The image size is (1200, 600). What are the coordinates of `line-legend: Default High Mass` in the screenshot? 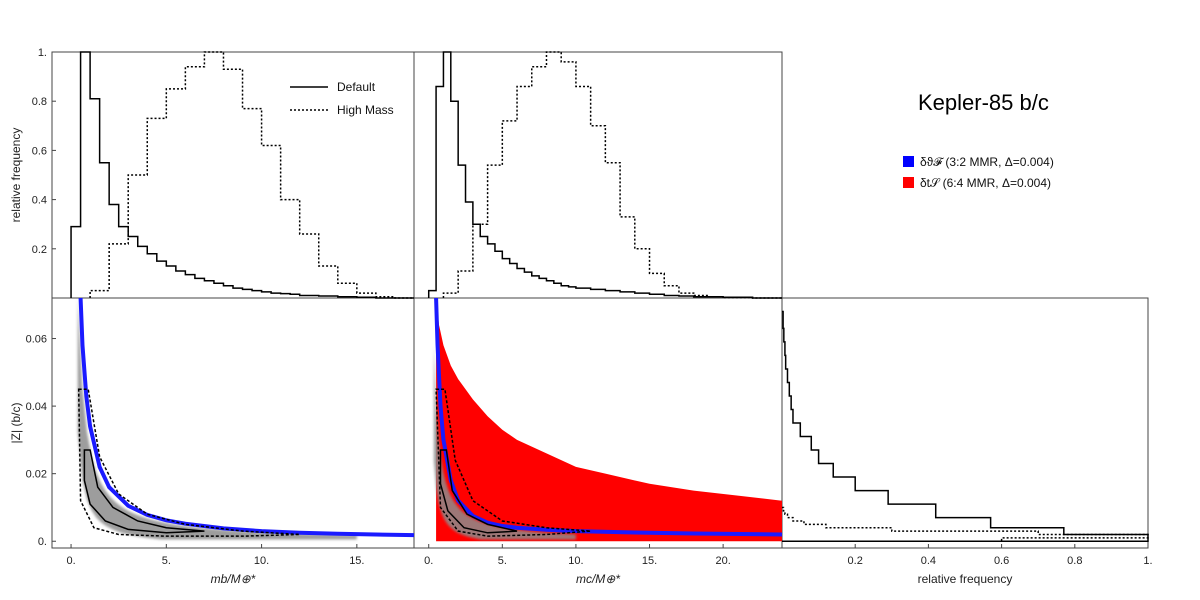 It's located at (342, 98).